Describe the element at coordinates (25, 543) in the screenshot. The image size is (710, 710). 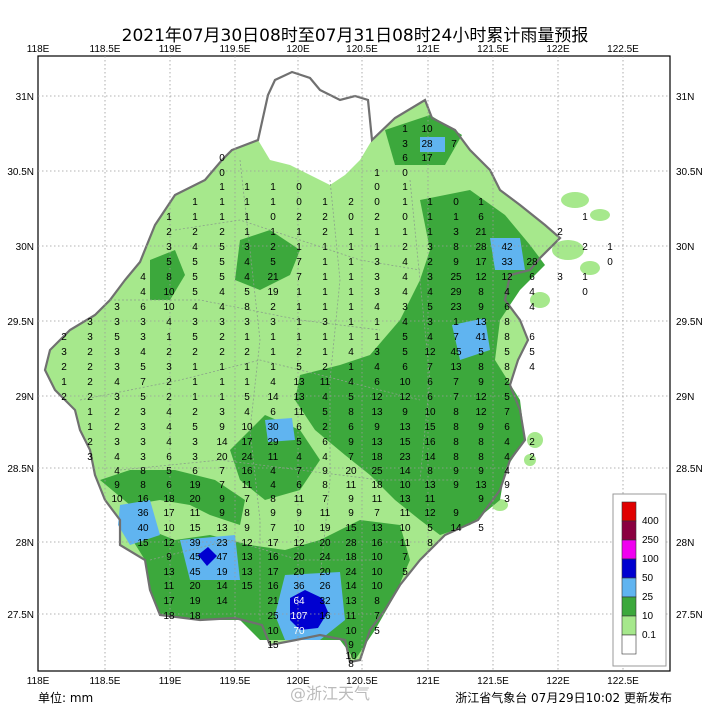
I see `lat-label: 28N` at that location.